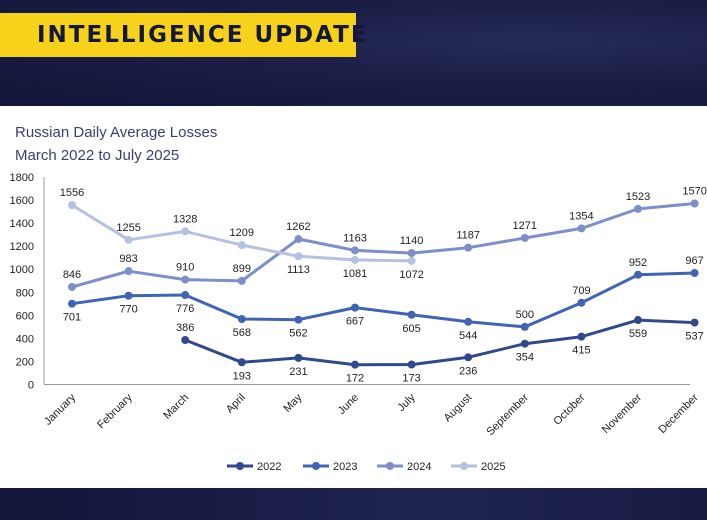 This screenshot has height=520, width=707. What do you see at coordinates (22, 224) in the screenshot?
I see `y-tick-label: 1400` at bounding box center [22, 224].